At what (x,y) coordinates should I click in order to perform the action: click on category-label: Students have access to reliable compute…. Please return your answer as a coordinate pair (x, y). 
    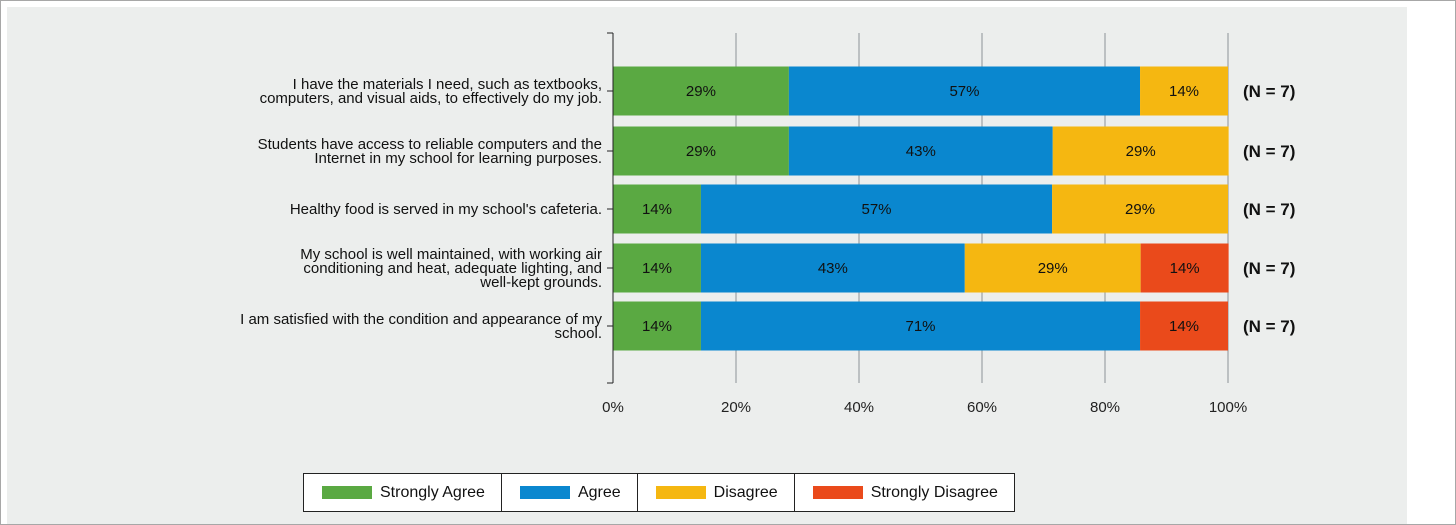
    Looking at the image, I should click on (430, 151).